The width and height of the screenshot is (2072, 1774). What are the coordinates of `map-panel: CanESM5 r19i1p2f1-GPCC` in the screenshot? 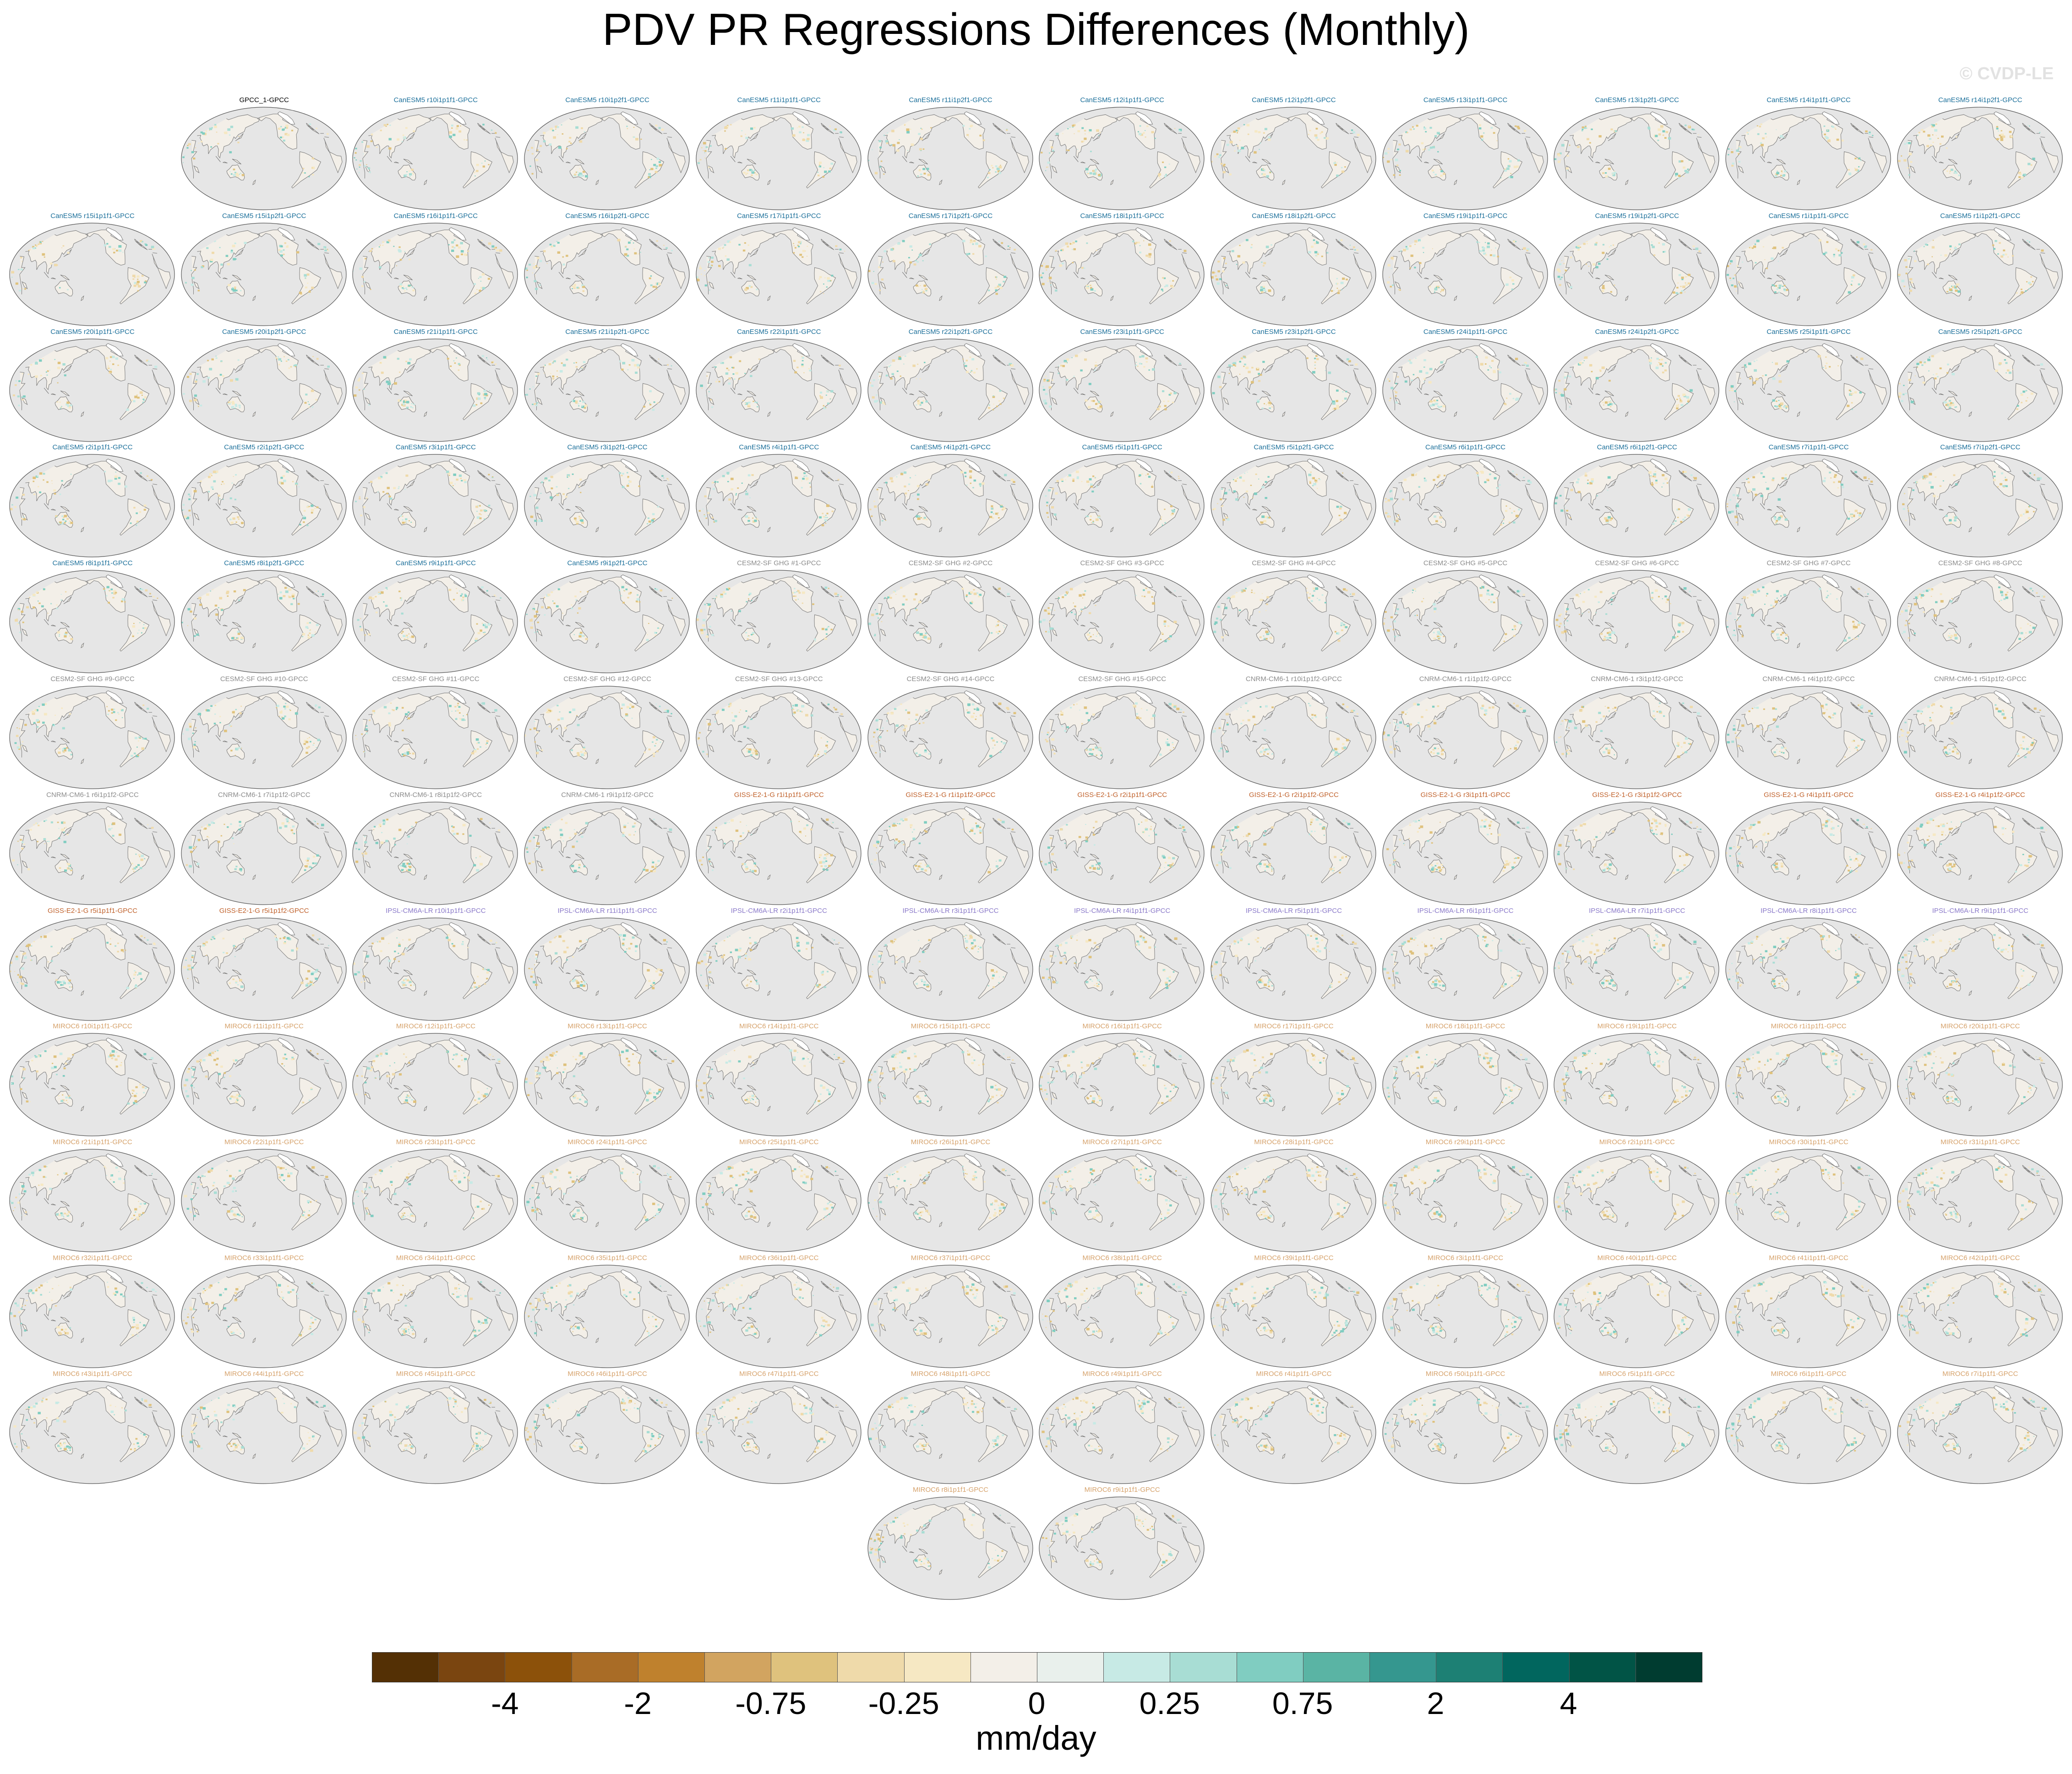 It's located at (1637, 270).